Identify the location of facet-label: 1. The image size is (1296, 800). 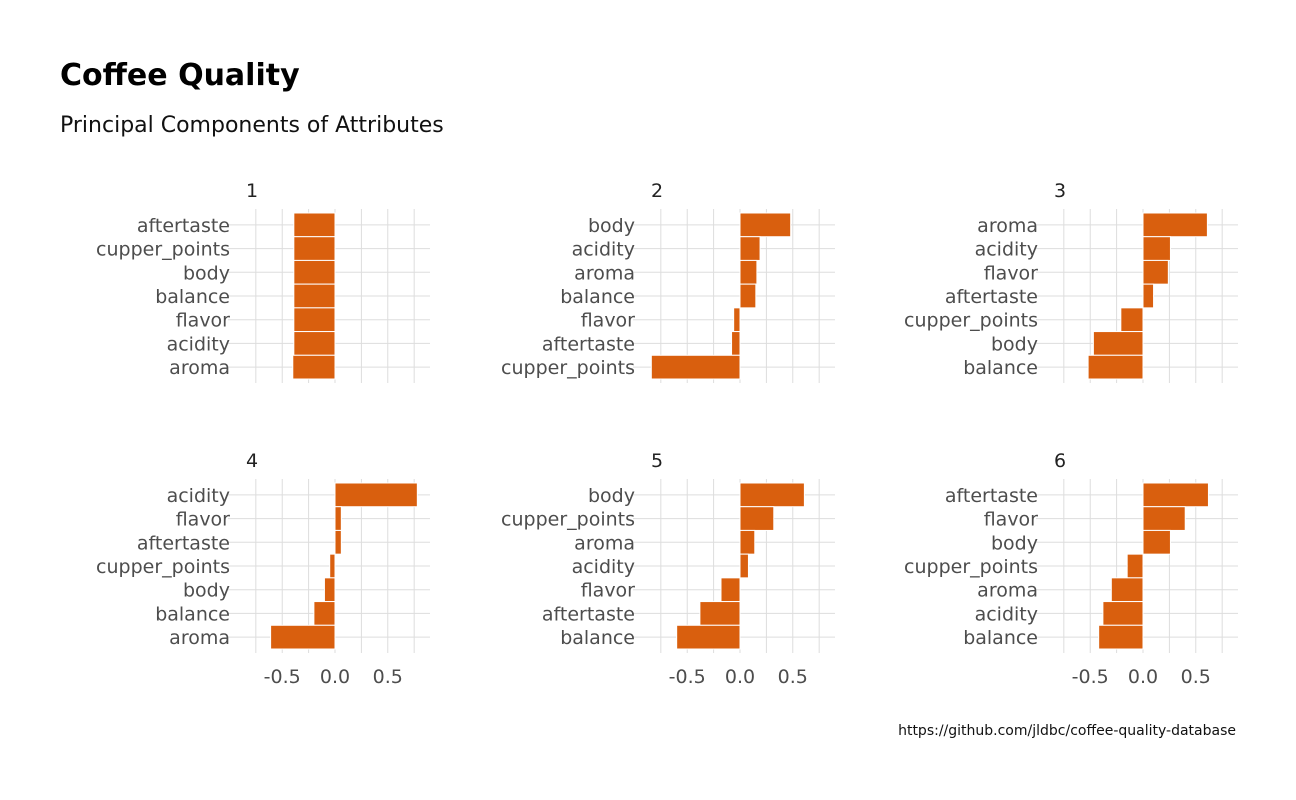
(252, 191).